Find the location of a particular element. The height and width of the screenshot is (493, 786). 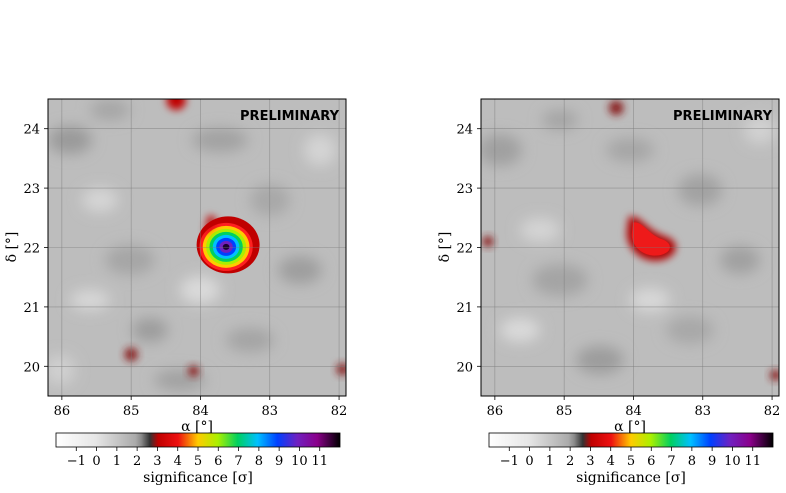

main-source is located at coordinates (228, 244).